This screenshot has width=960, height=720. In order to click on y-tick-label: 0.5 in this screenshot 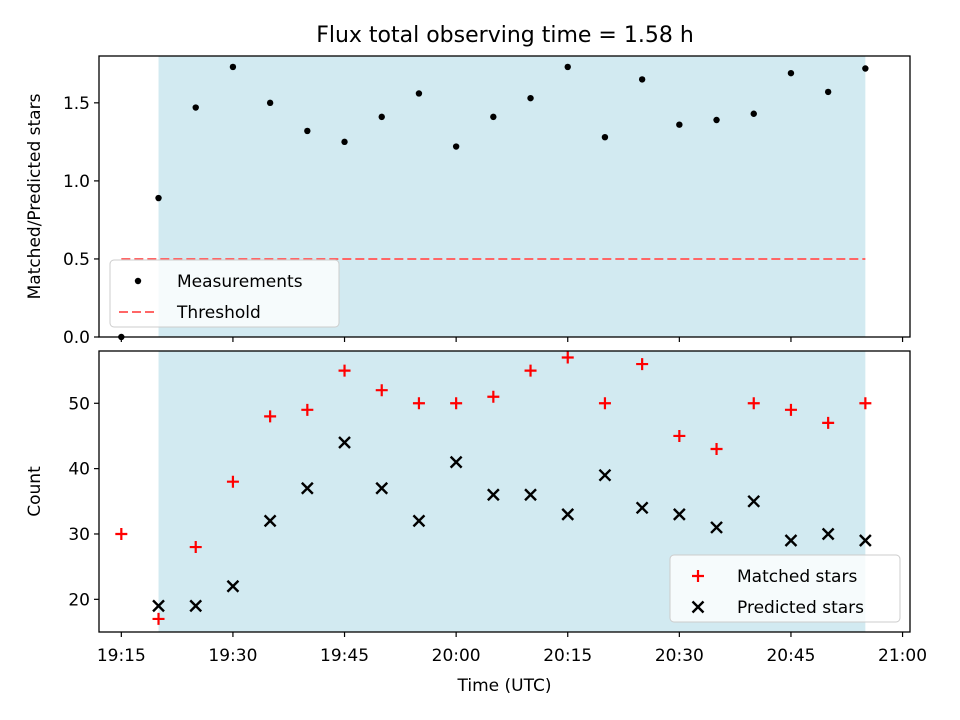, I will do `click(76, 260)`.